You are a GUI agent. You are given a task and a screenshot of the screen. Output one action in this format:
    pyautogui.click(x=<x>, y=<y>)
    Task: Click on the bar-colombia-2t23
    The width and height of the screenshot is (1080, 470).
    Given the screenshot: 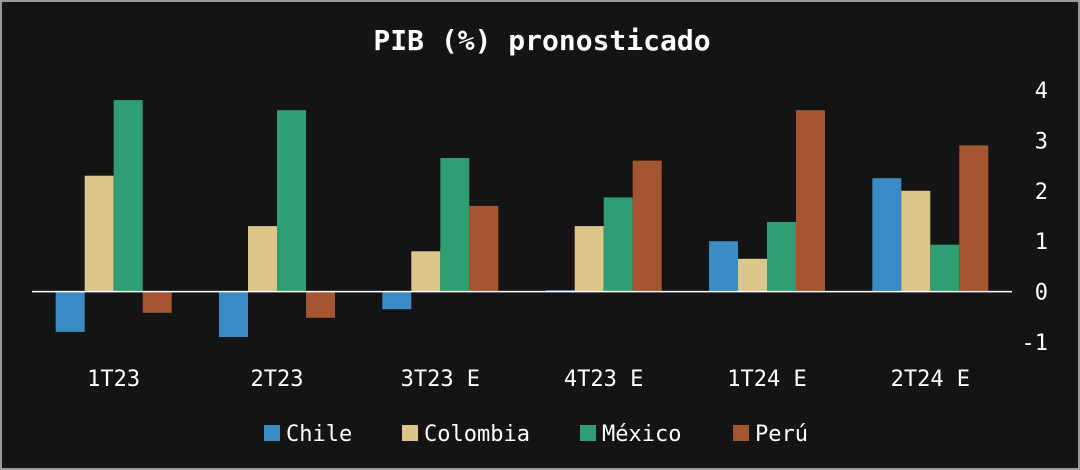 What is the action you would take?
    pyautogui.click(x=262, y=259)
    